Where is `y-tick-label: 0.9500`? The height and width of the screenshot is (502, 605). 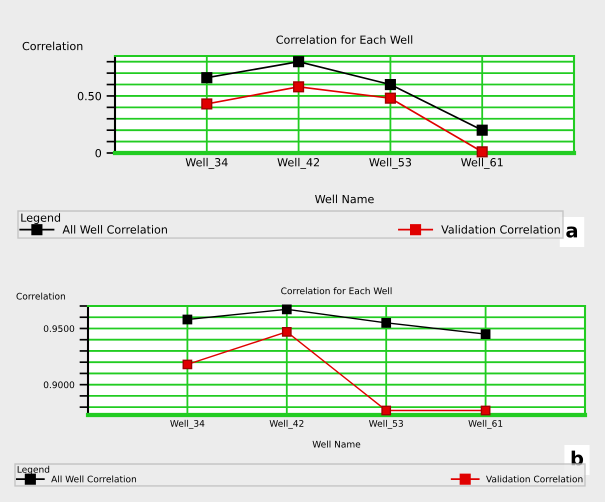
y-tick-label: 0.9500 is located at coordinates (59, 328).